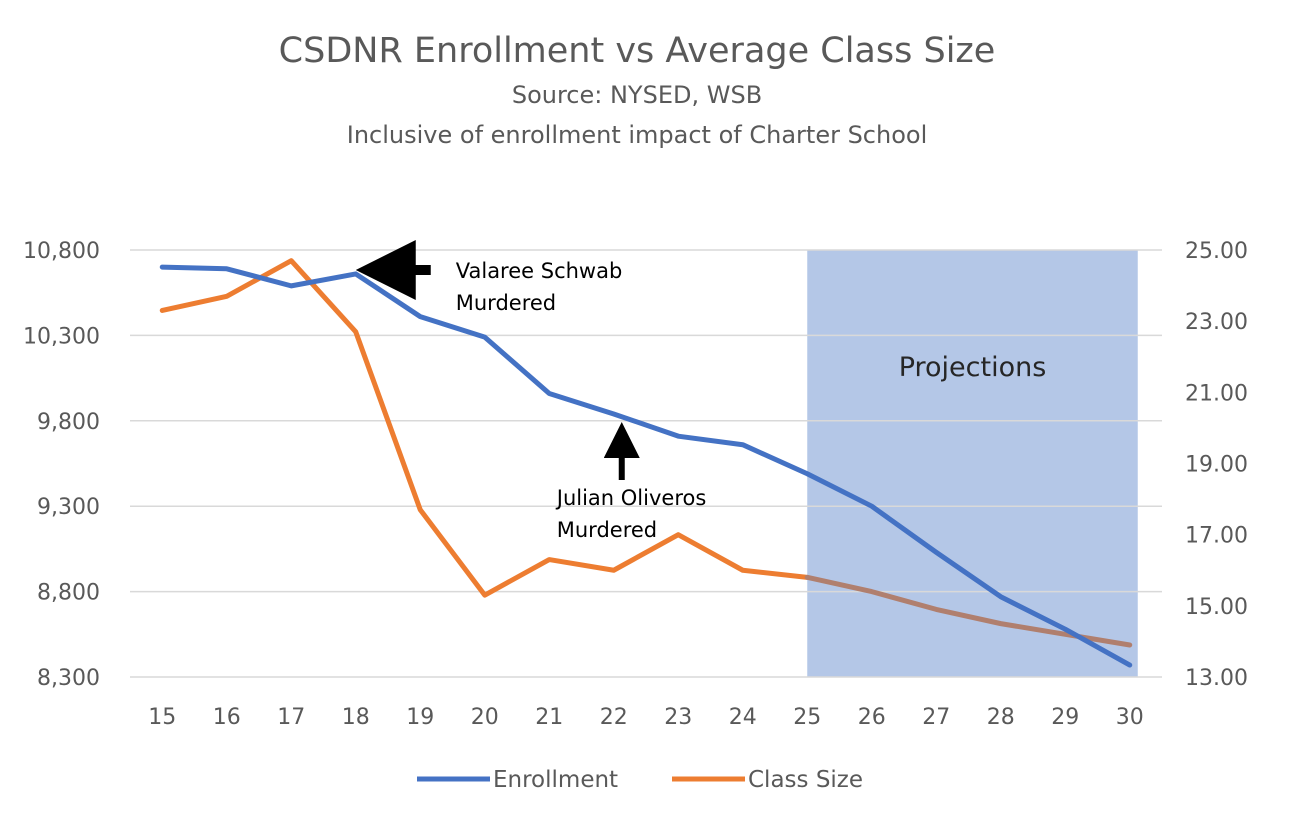  What do you see at coordinates (68, 593) in the screenshot?
I see `left-tick-label: 8,800` at bounding box center [68, 593].